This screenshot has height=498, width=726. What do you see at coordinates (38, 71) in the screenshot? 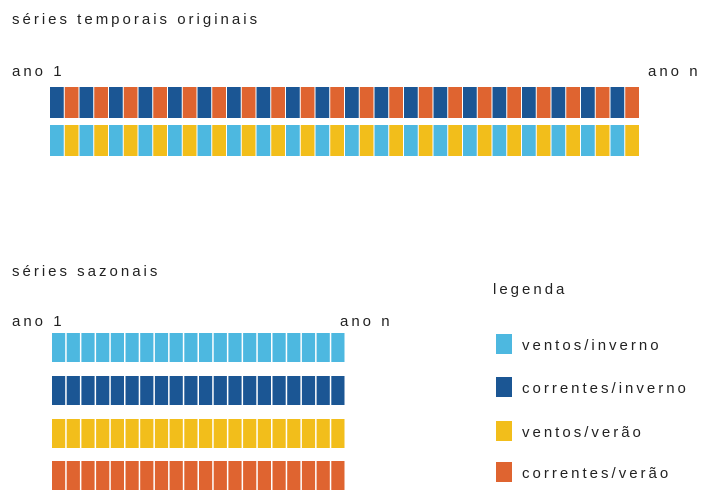
I see `start-label: ano 1` at bounding box center [38, 71].